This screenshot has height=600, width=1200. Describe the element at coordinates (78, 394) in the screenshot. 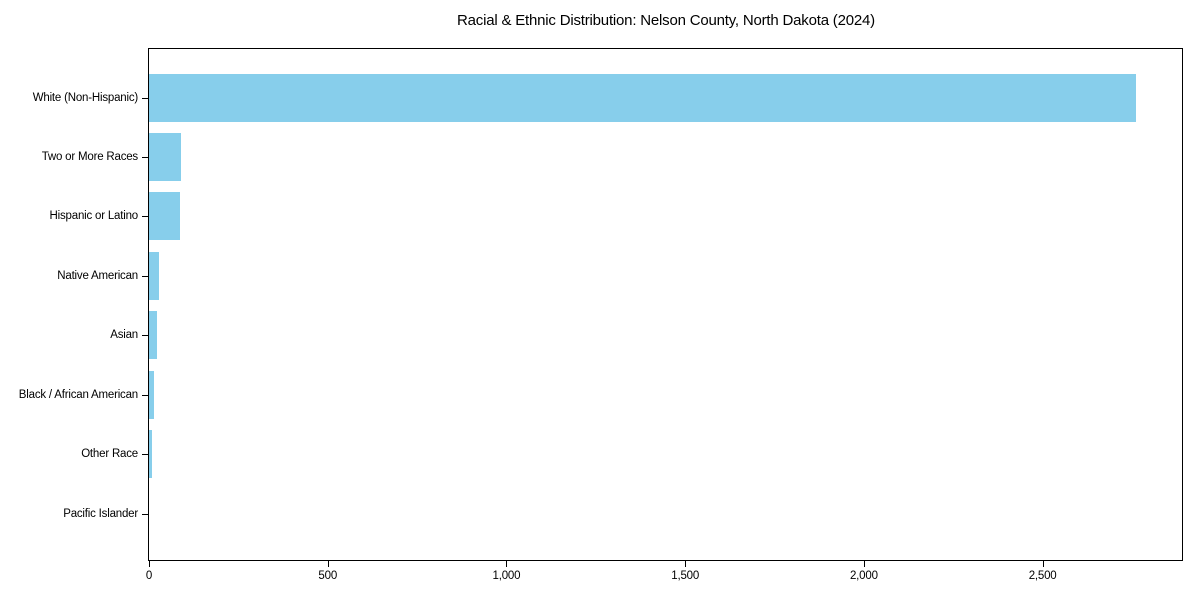

I see `y-tick-label: Black / African American` at that location.